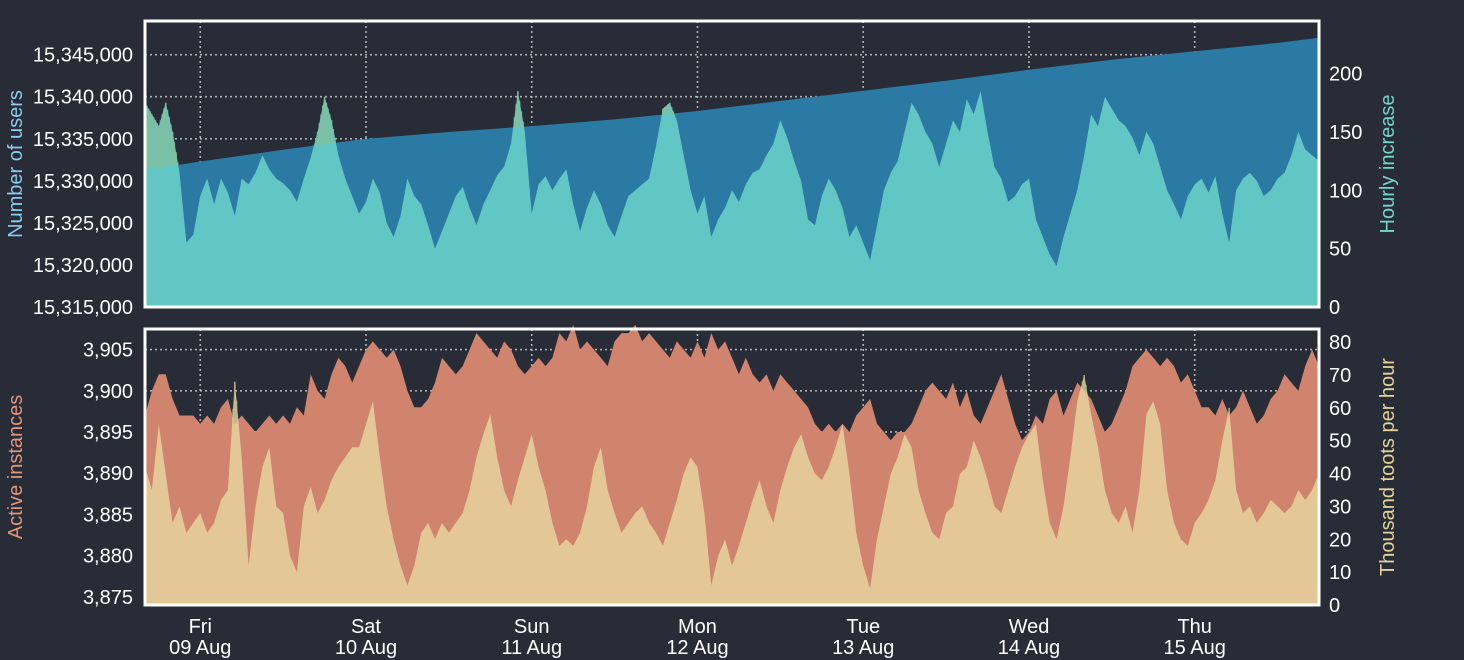  I want to click on right-tick-label: 100, so click(1345, 191).